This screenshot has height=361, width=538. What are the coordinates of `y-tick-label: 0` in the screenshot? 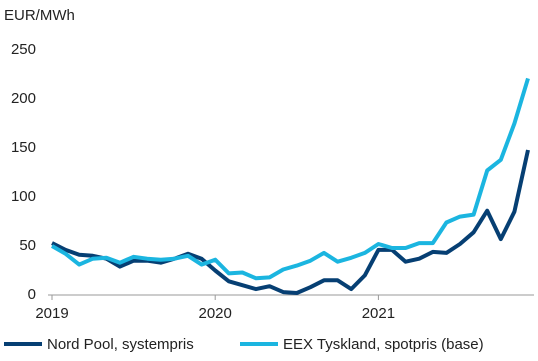 It's located at (32, 294).